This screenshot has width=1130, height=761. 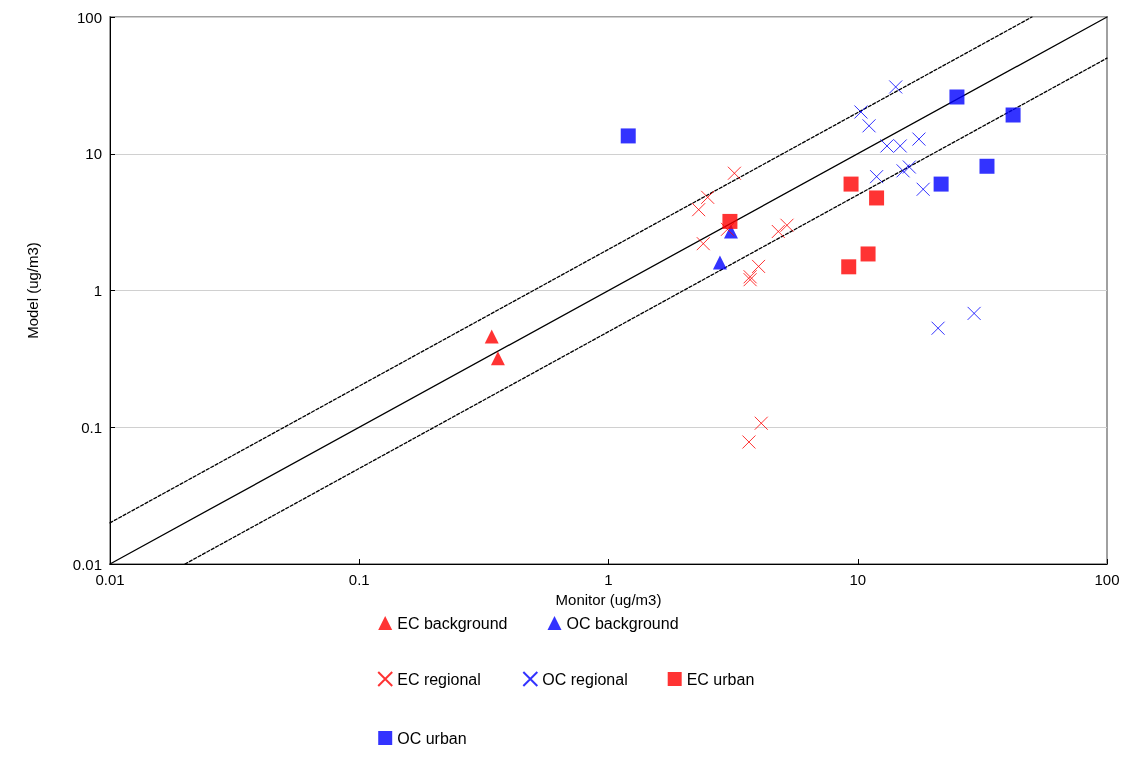 I want to click on y-tick-label: 10, so click(x=93, y=154).